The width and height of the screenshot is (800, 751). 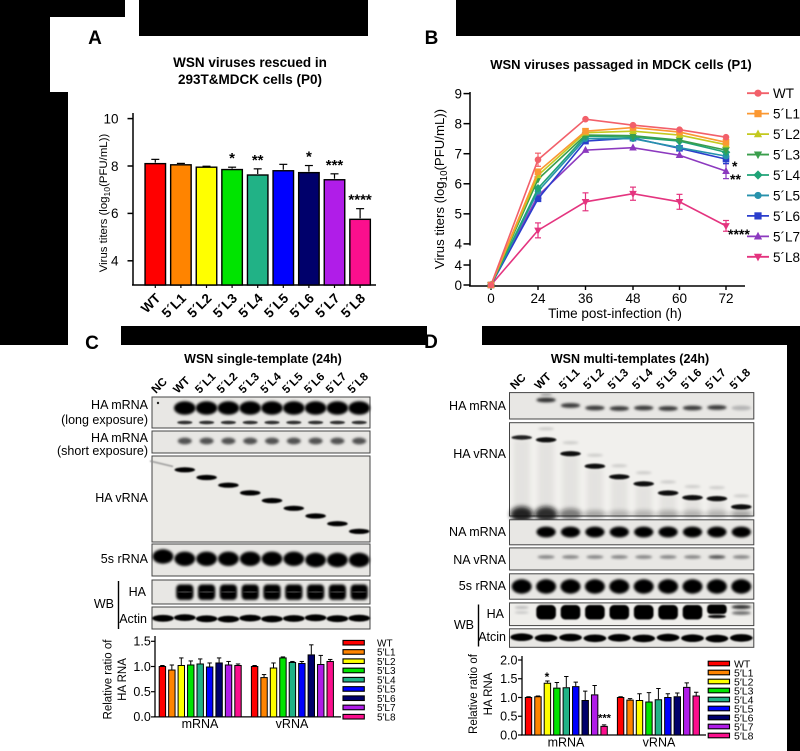 What do you see at coordinates (492, 637) in the screenshot?
I see `svg-text: Atcin` at bounding box center [492, 637].